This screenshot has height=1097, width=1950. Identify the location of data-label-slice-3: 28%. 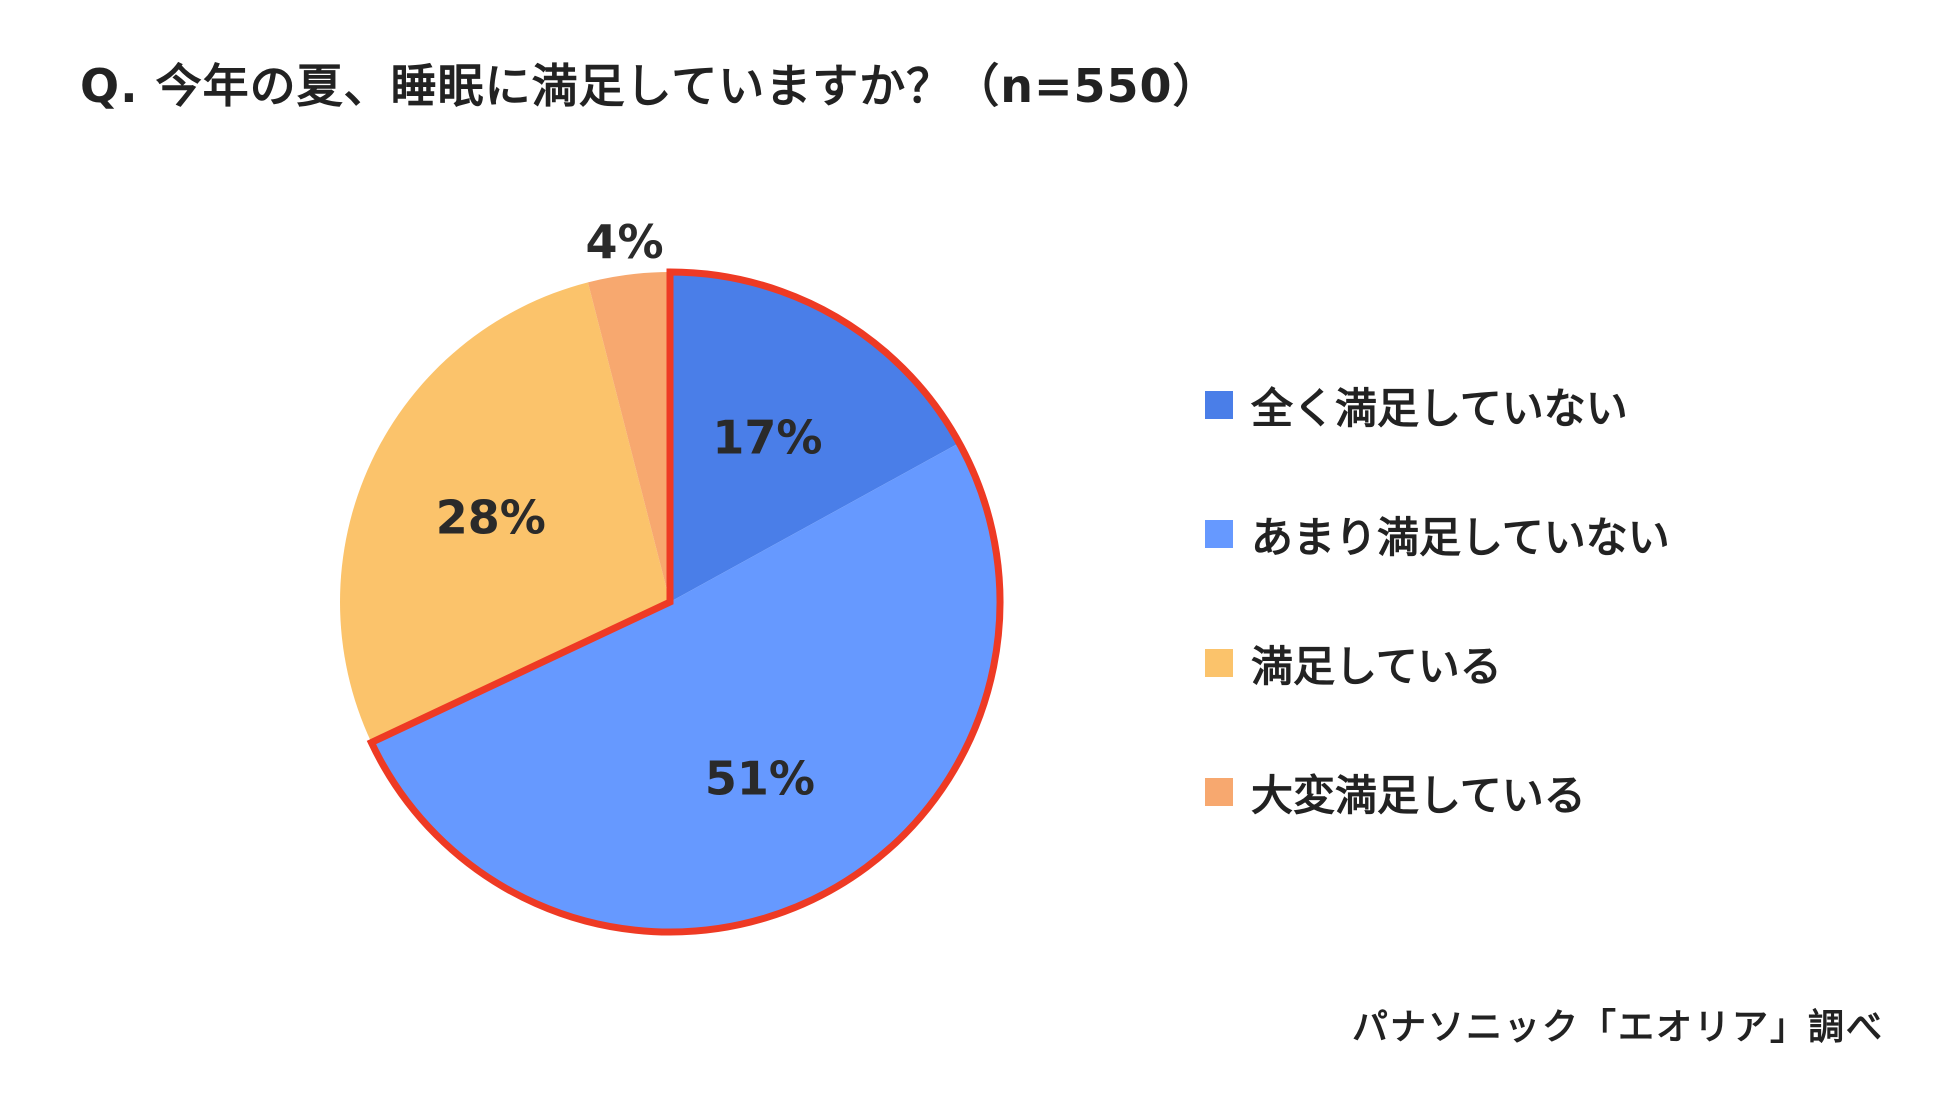
(491, 518).